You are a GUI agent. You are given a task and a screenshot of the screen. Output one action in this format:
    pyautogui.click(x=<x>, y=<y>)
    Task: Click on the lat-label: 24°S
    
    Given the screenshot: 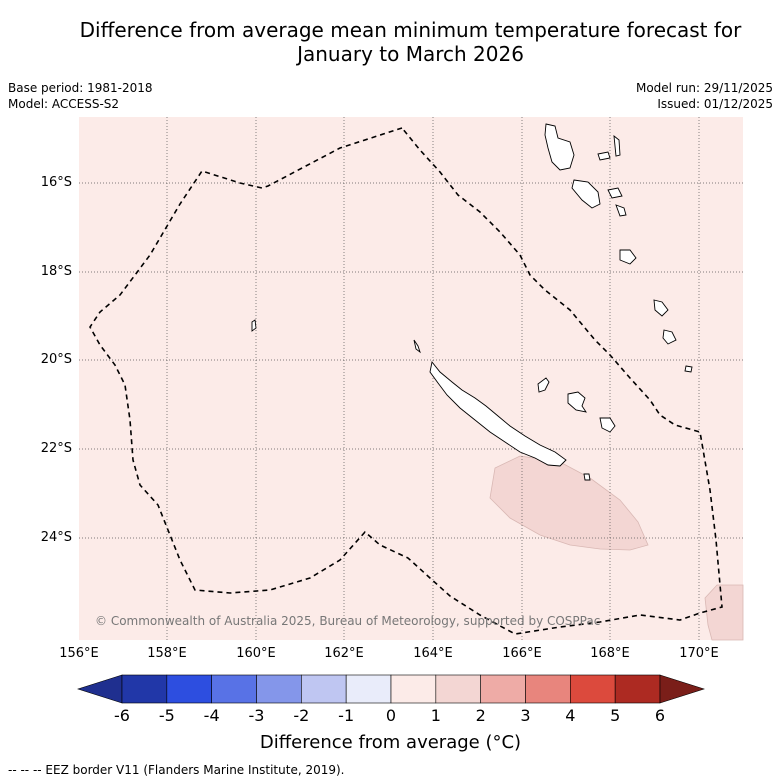 What is the action you would take?
    pyautogui.click(x=56, y=537)
    